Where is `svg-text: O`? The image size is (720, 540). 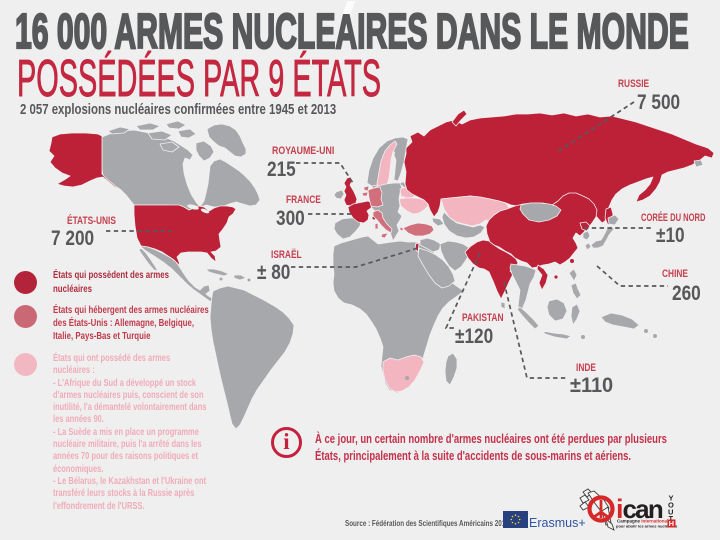
svg-text: O is located at coordinates (671, 505).